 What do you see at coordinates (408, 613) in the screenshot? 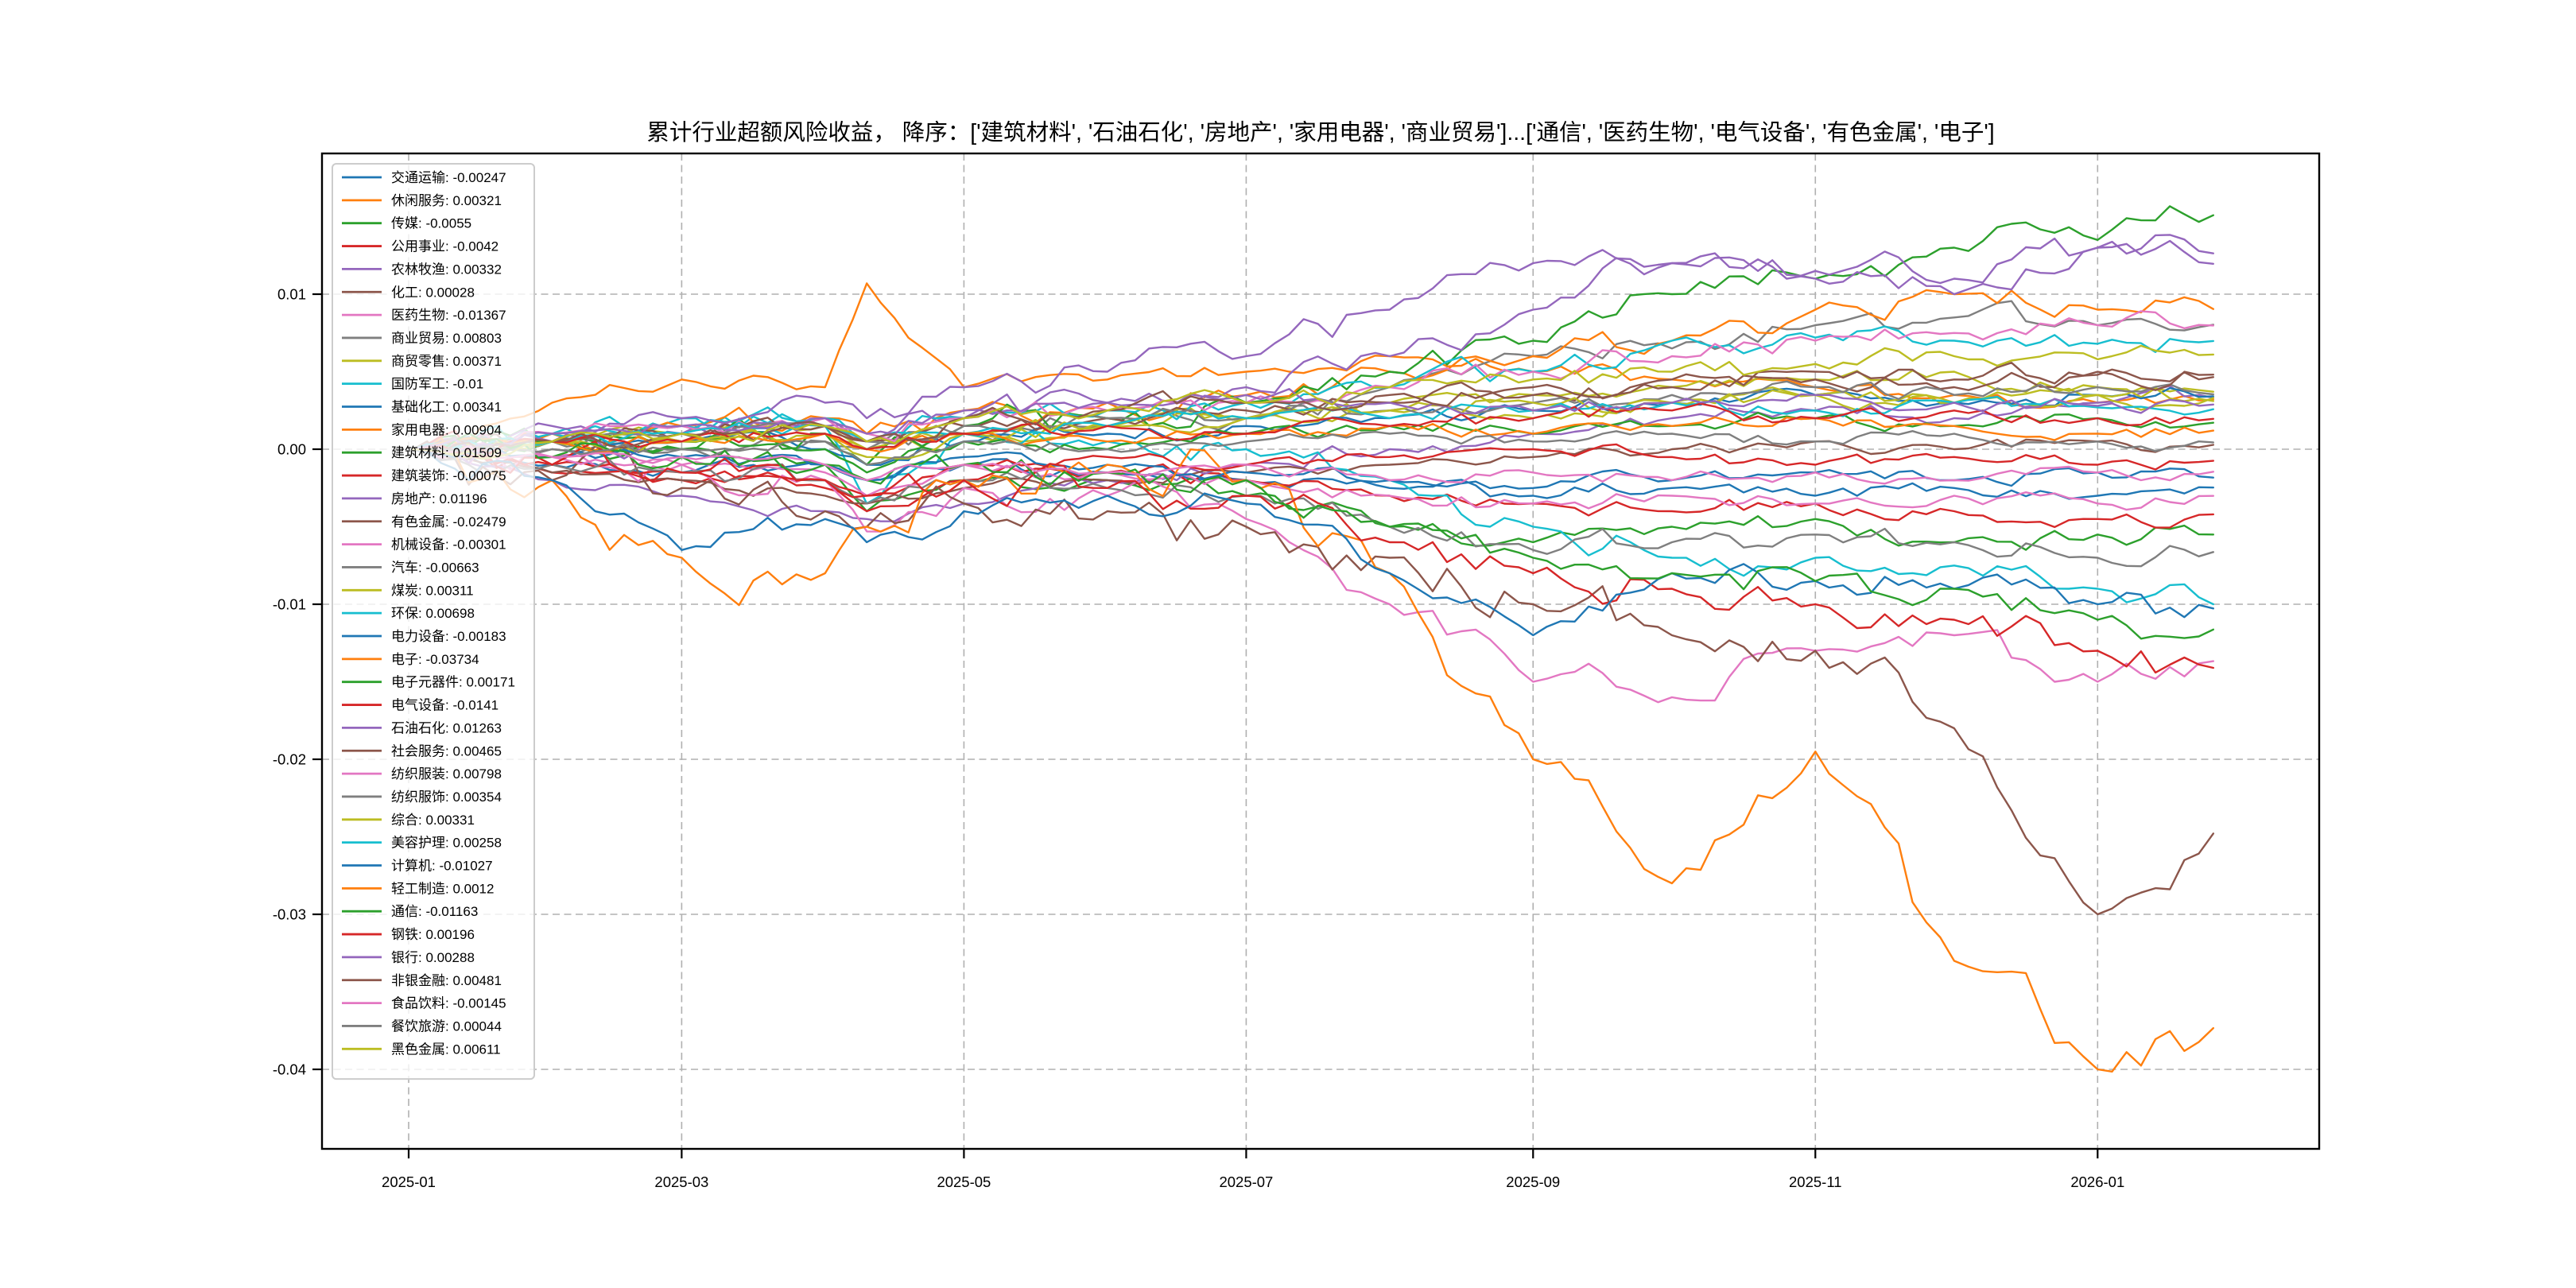
I see `legend-item: 环保: 0.00698` at bounding box center [408, 613].